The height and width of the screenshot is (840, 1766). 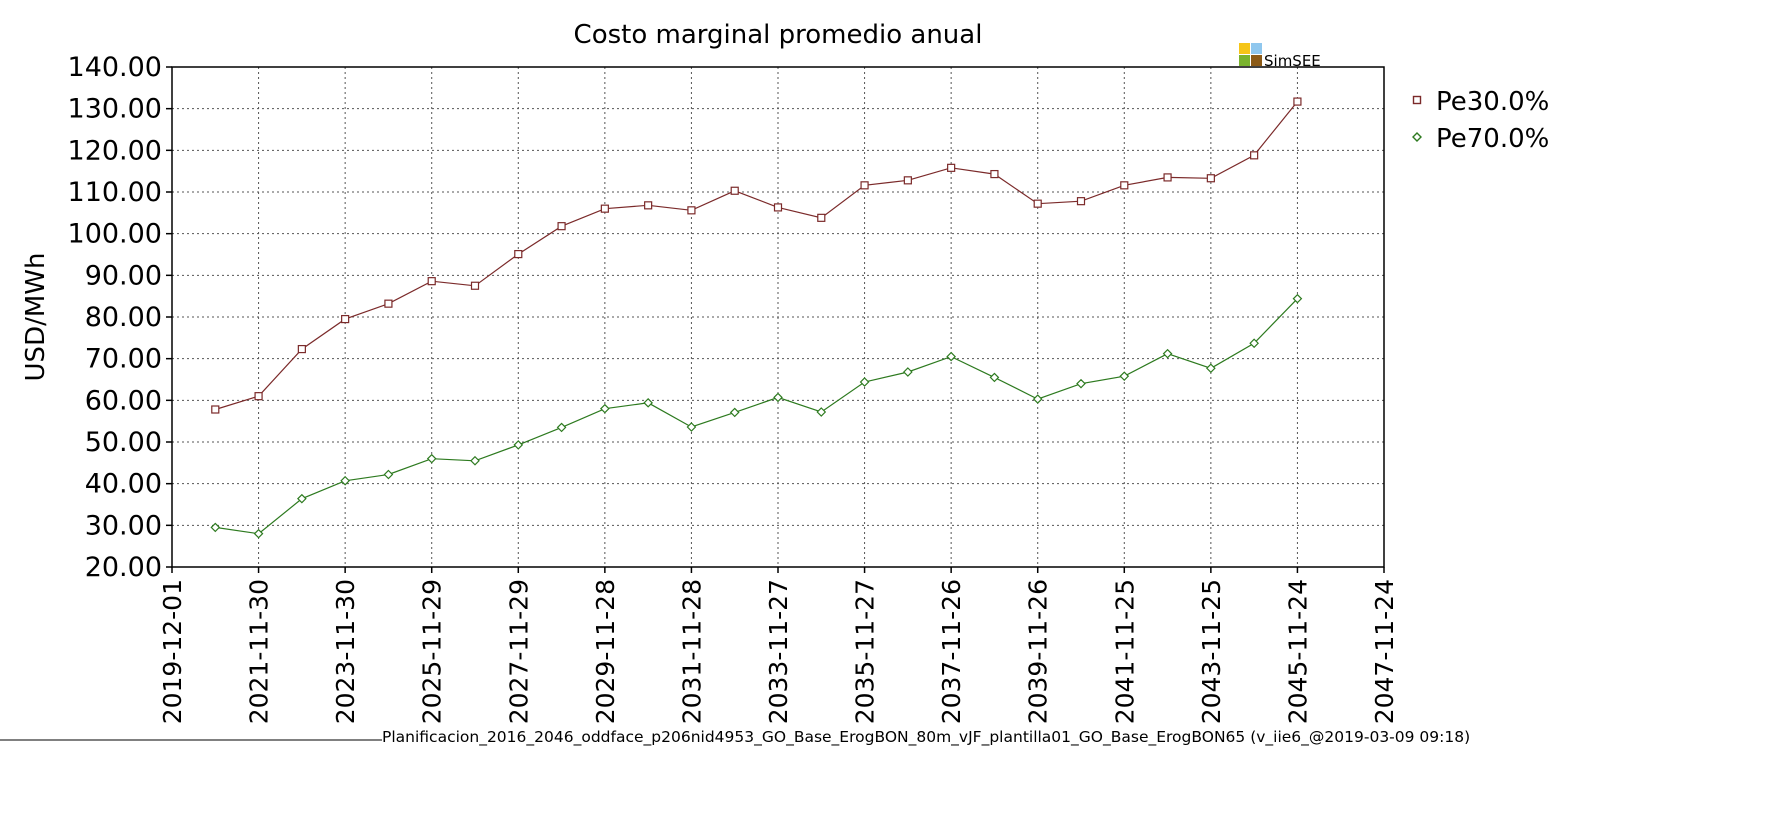 I want to click on y-tick-label: 80.00, so click(x=123, y=317).